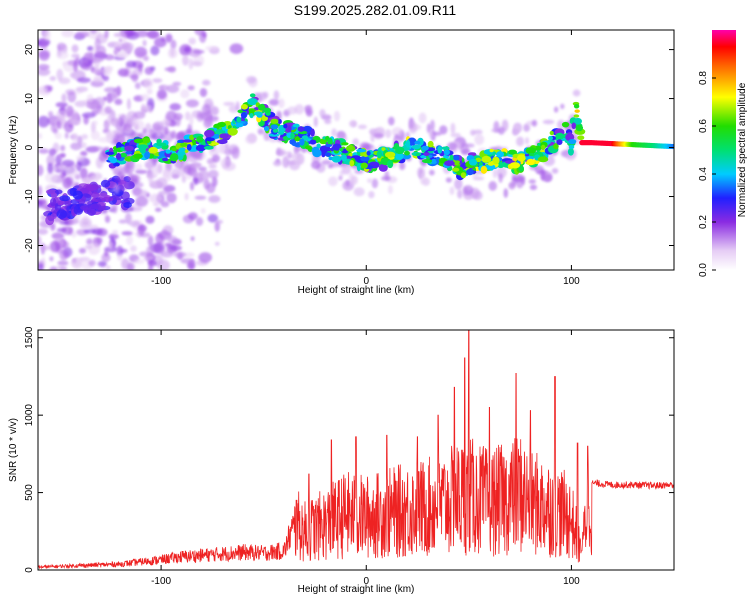  Describe the element at coordinates (13, 150) in the screenshot. I see `spectrogram-y-axis-label: Frequency (Hz)` at that location.